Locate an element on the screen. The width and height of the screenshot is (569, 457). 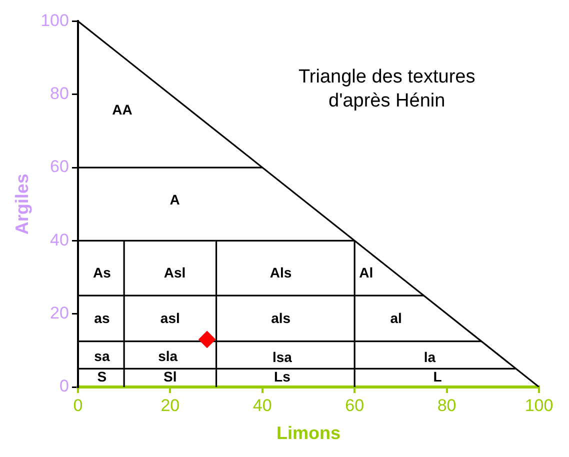
annotation: Asl is located at coordinates (175, 272).